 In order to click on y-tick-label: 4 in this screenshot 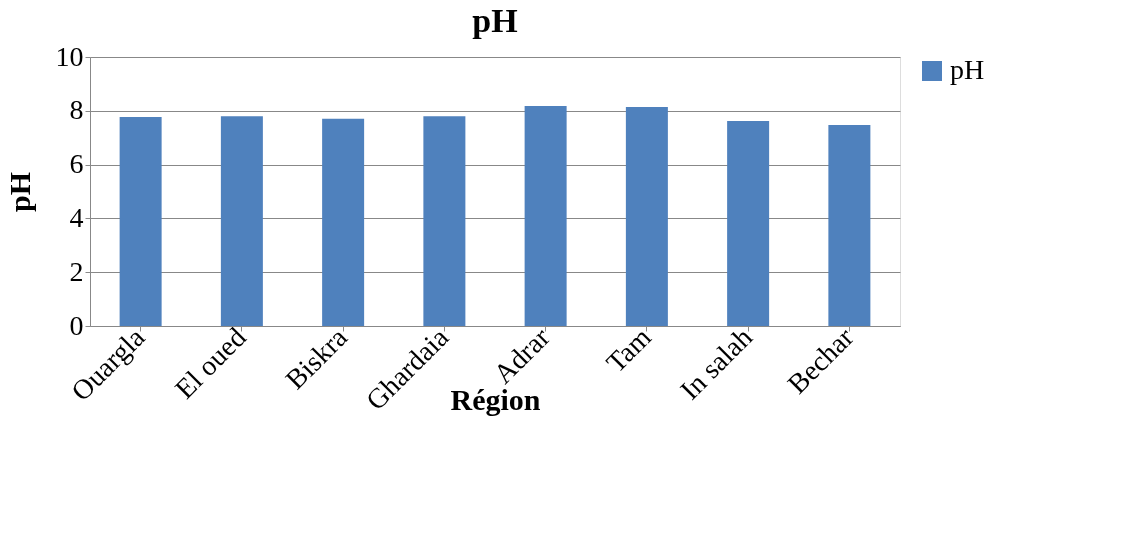, I will do `click(76, 217)`.